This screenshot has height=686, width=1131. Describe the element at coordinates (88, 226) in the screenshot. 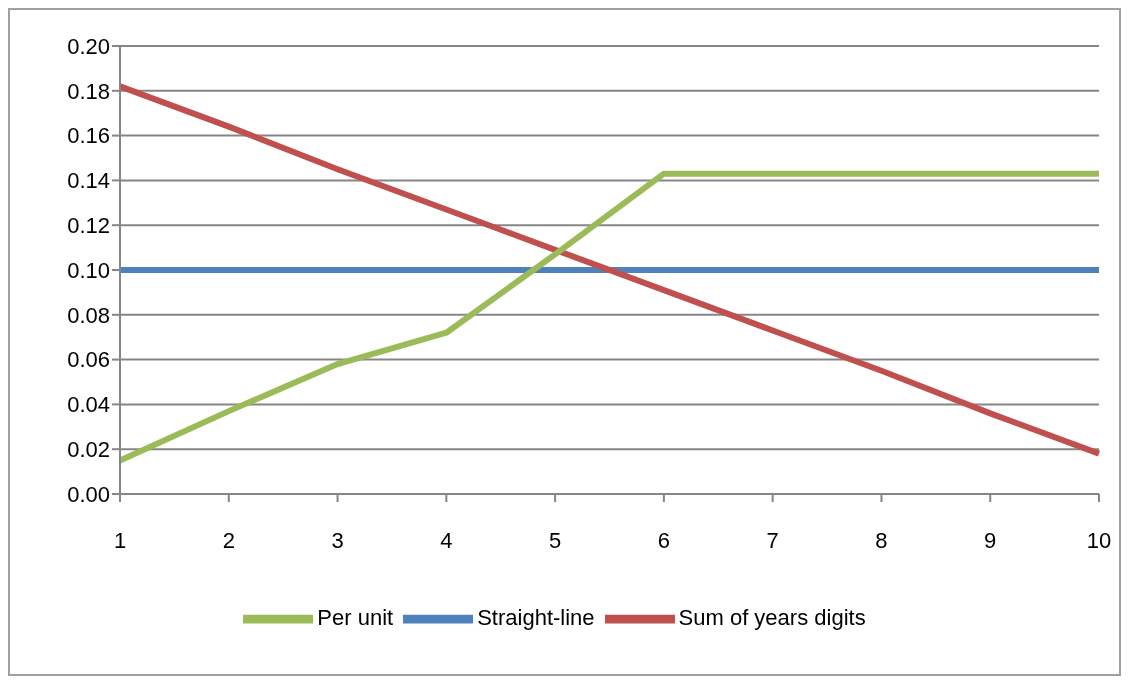

I see `y-tick-label: 0.12` at that location.